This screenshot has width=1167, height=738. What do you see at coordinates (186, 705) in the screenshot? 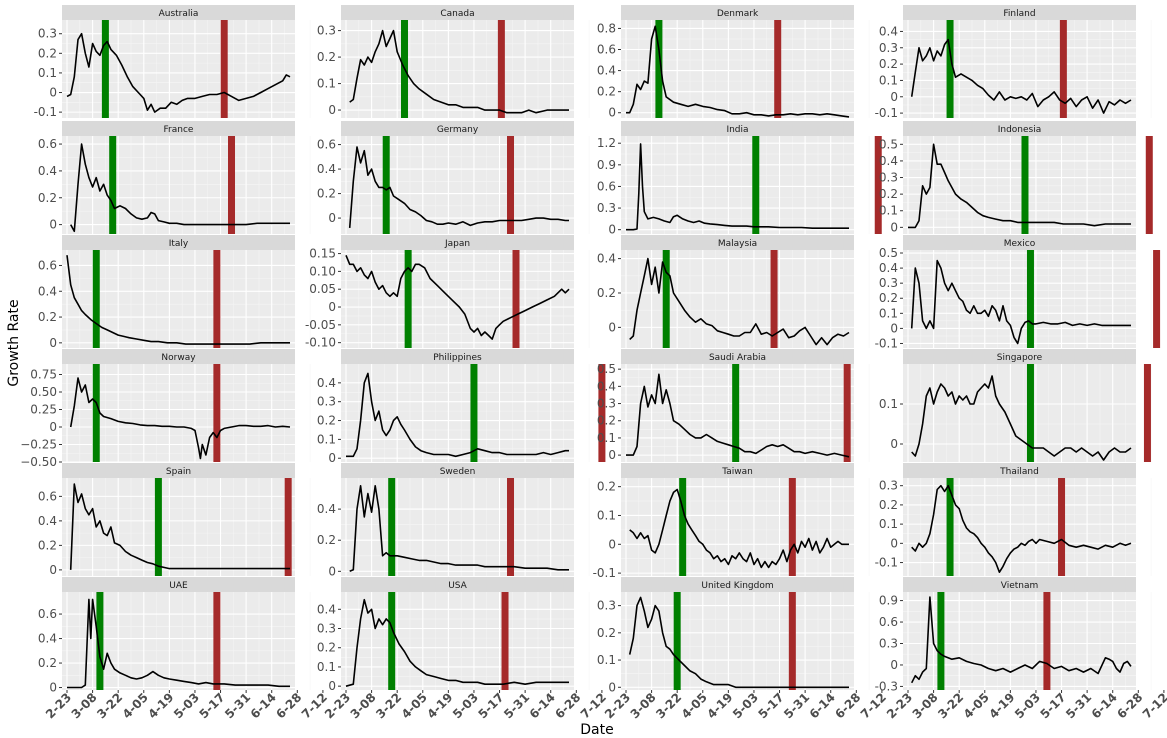
I see `x-tick-label: 5-03` at bounding box center [186, 705].